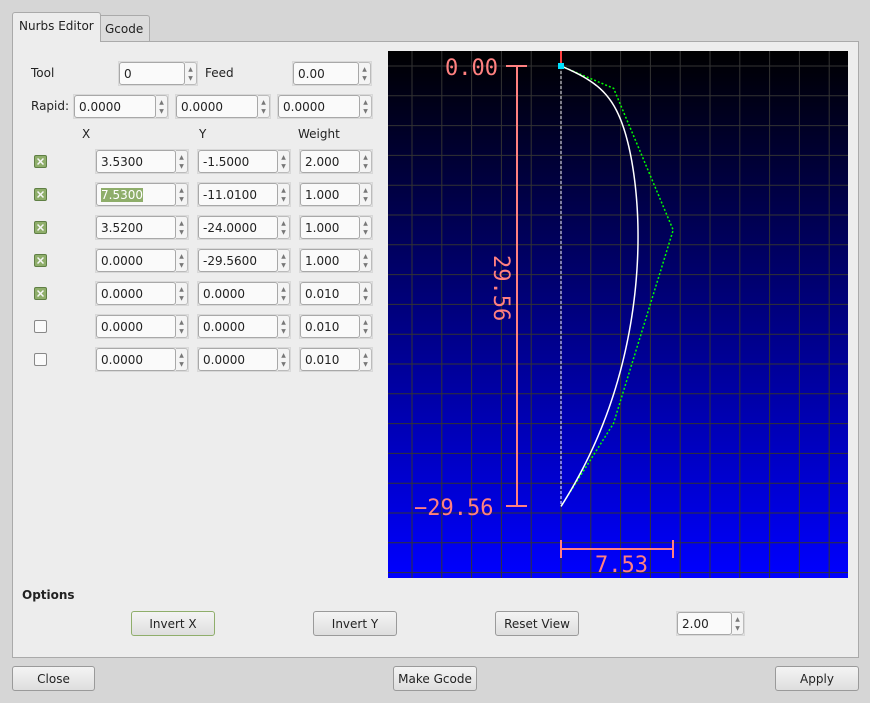 This screenshot has width=870, height=703. Describe the element at coordinates (817, 678) in the screenshot. I see `apply-button: Apply` at that location.